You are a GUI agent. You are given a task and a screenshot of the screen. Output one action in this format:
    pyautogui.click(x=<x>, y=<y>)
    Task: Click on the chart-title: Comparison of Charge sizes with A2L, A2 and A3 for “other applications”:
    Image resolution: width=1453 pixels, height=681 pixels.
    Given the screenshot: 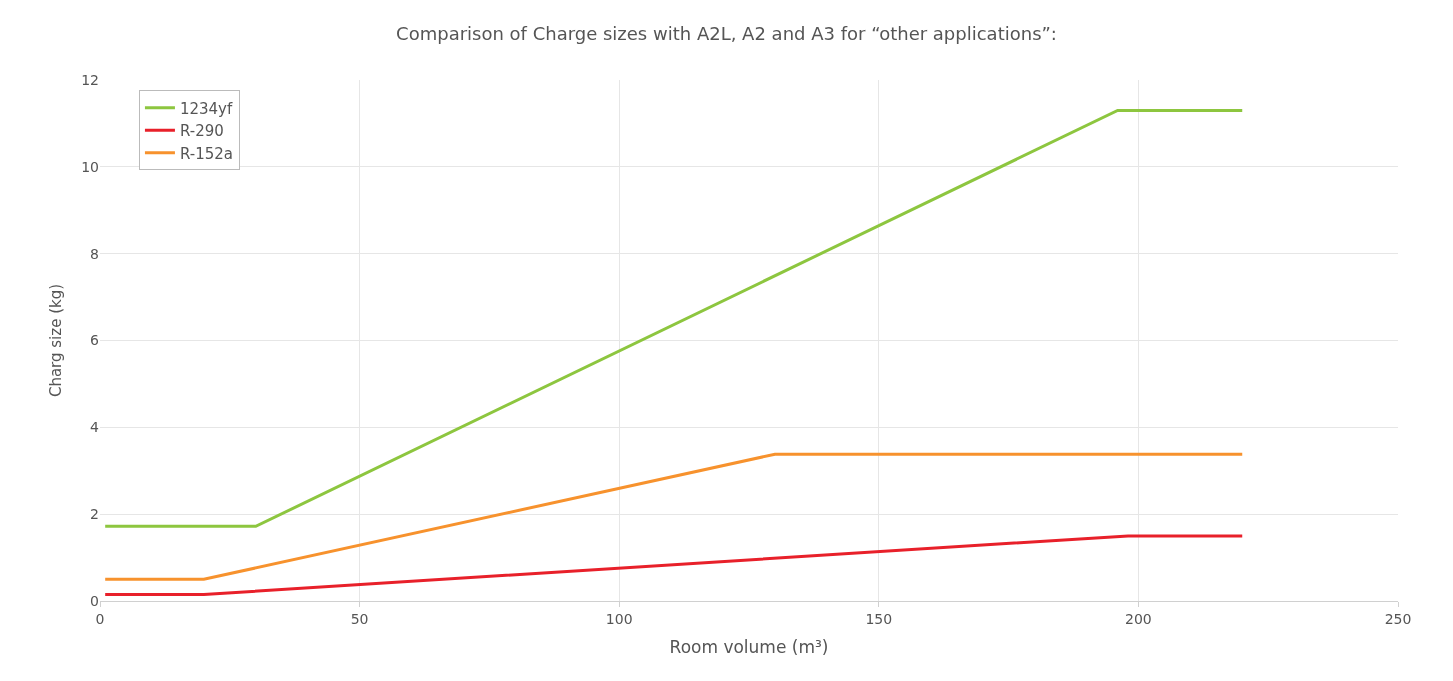 What is the action you would take?
    pyautogui.click(x=726, y=33)
    